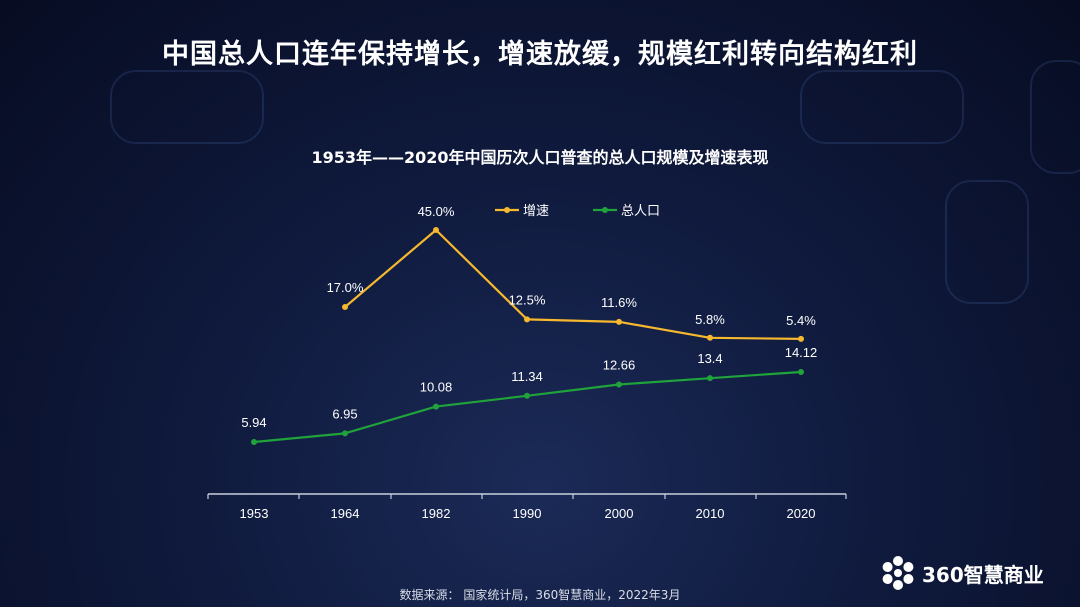  Describe the element at coordinates (527, 299) in the screenshot. I see `data-label: 12.5%` at that location.